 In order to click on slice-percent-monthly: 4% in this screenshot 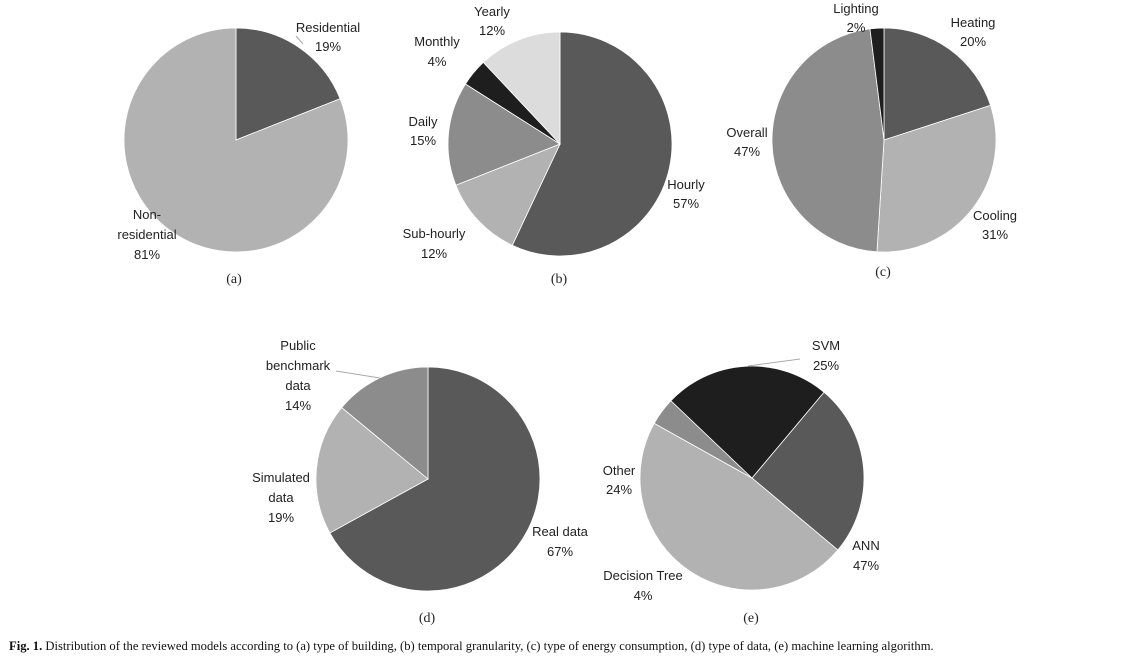, I will do `click(437, 61)`.